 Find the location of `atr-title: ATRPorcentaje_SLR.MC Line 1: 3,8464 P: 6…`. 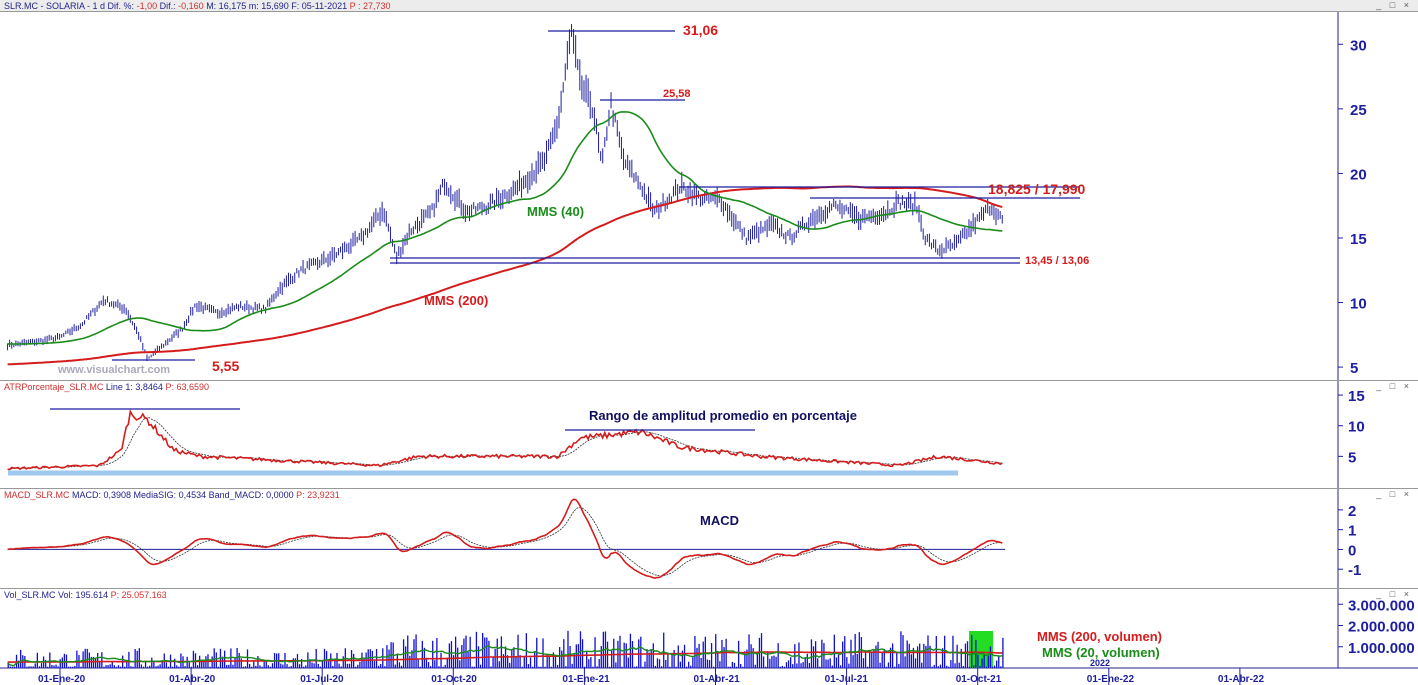

atr-title: ATRPorcentaje_SLR.MC Line 1: 3,8464 P: 6… is located at coordinates (106, 387).